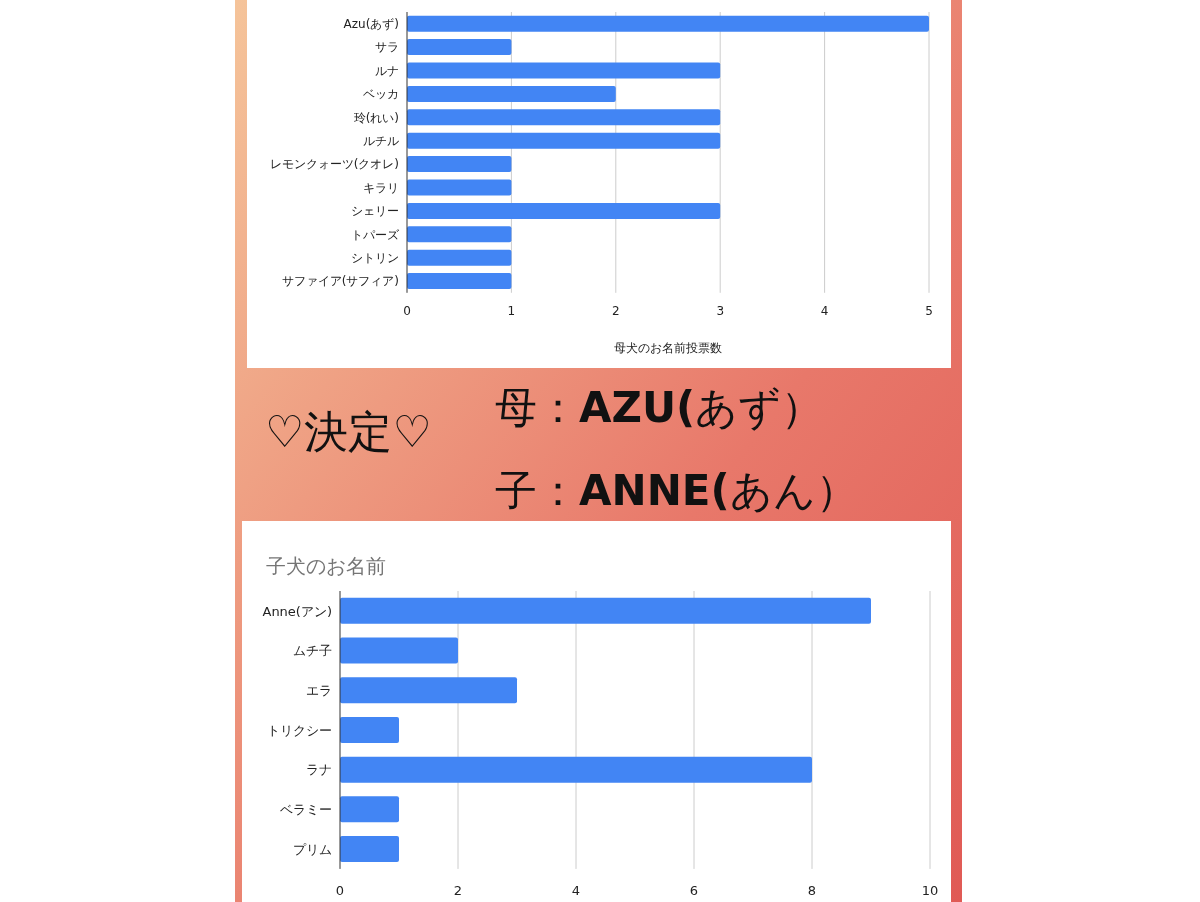  What do you see at coordinates (371, 24) in the screenshot?
I see `y-tick-label: Azu(あず)` at bounding box center [371, 24].